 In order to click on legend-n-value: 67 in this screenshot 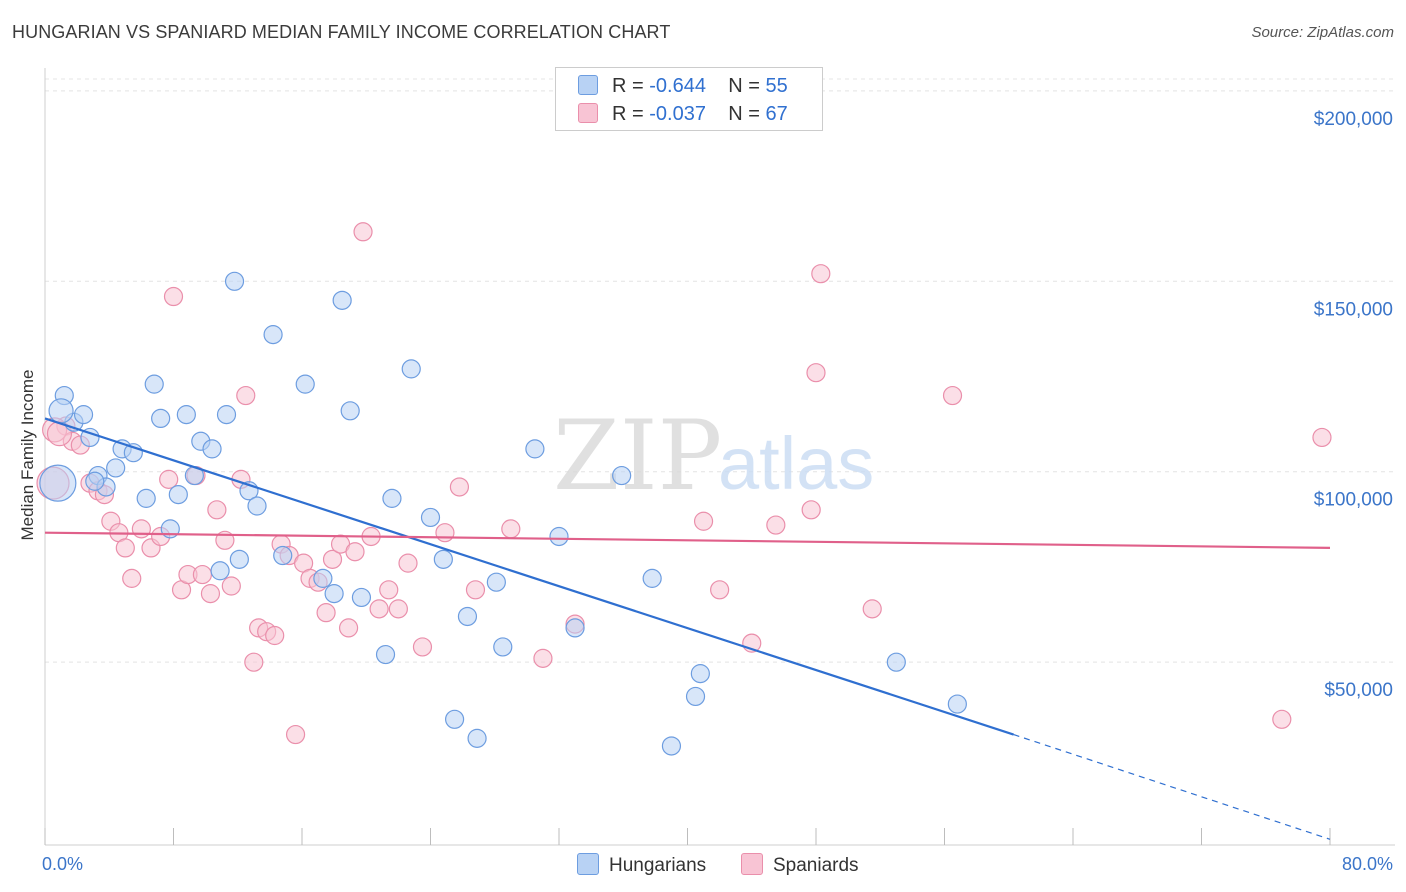, I will do `click(776, 114)`.